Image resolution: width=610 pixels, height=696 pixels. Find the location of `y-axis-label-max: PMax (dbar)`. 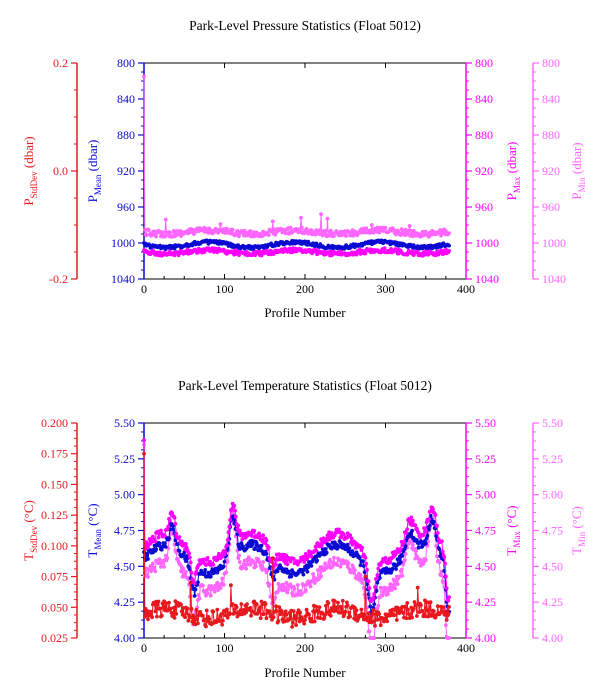

y-axis-label-max: PMax (dbar) is located at coordinates (513, 171).